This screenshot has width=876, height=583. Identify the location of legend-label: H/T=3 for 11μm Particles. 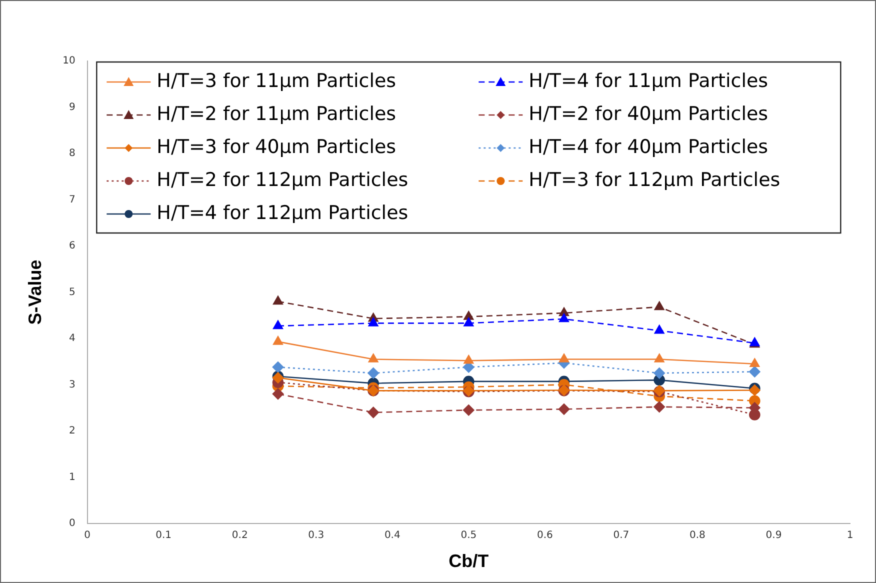
(276, 81).